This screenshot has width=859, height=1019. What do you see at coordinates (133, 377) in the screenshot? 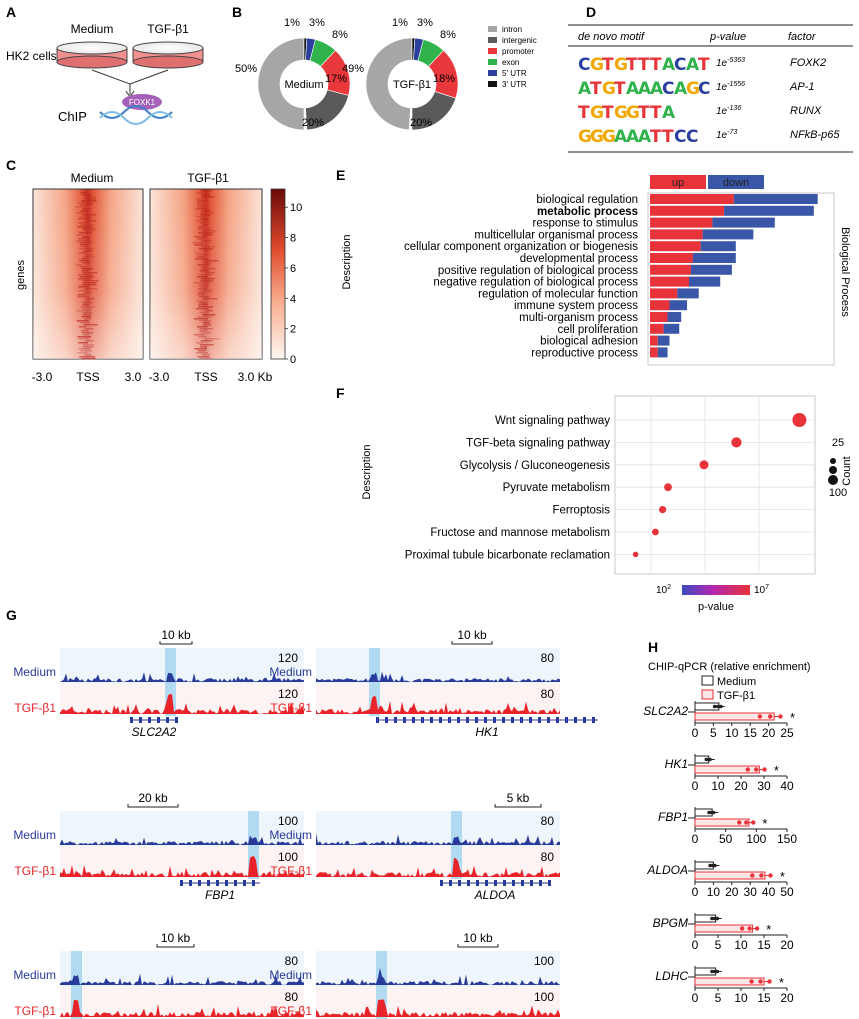
I see `c-tick-l3: 3.0` at bounding box center [133, 377].